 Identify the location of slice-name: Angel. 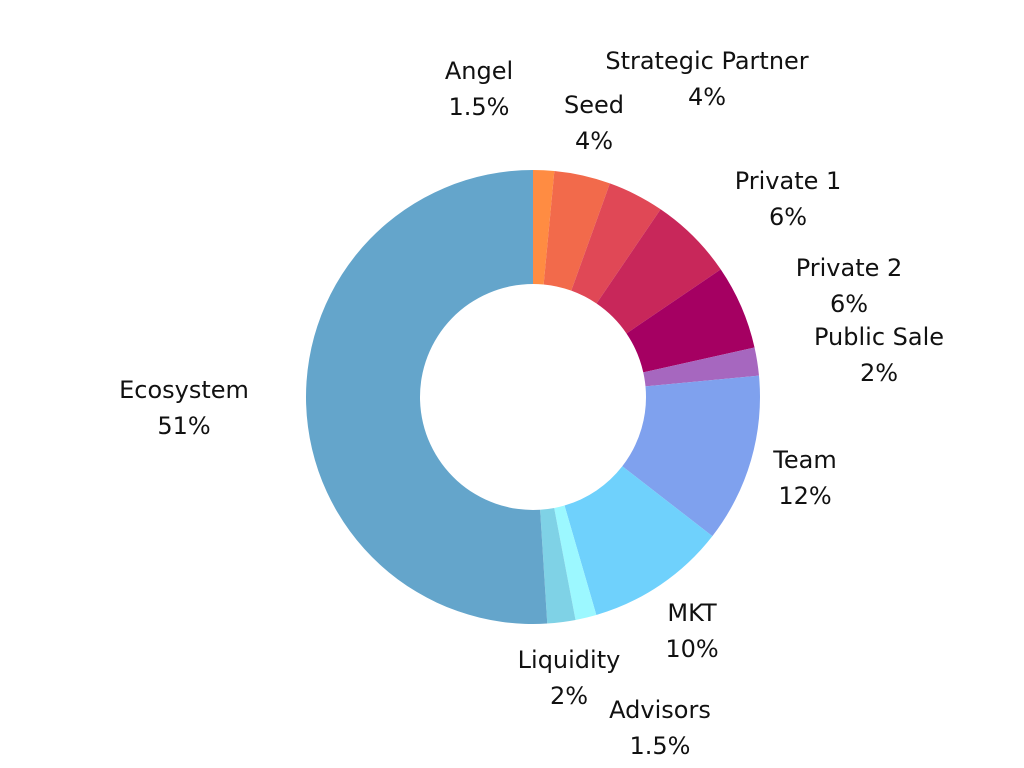
(479, 71).